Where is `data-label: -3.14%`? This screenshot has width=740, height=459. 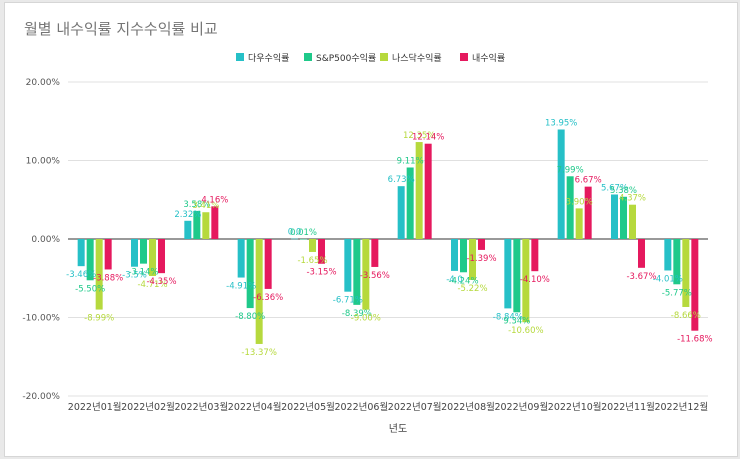
data-label: -3.14% is located at coordinates (143, 273).